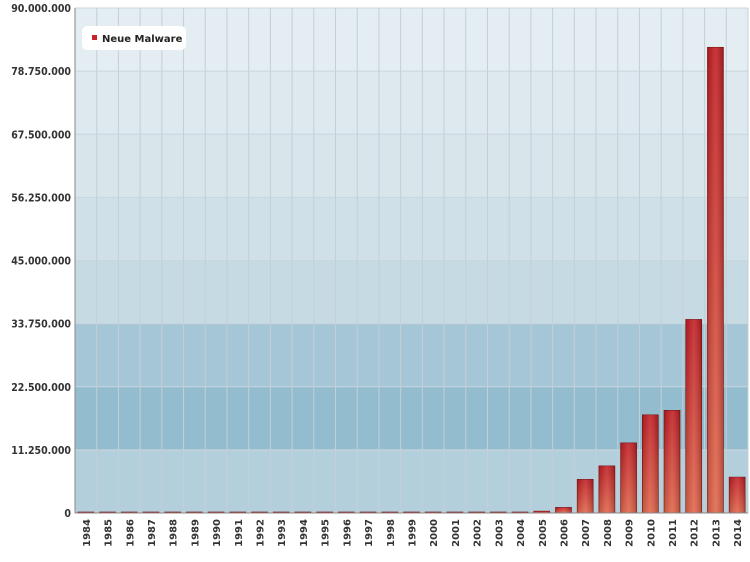 This screenshot has height=562, width=750. What do you see at coordinates (391, 533) in the screenshot?
I see `x-tick-label: 1998` at bounding box center [391, 533].